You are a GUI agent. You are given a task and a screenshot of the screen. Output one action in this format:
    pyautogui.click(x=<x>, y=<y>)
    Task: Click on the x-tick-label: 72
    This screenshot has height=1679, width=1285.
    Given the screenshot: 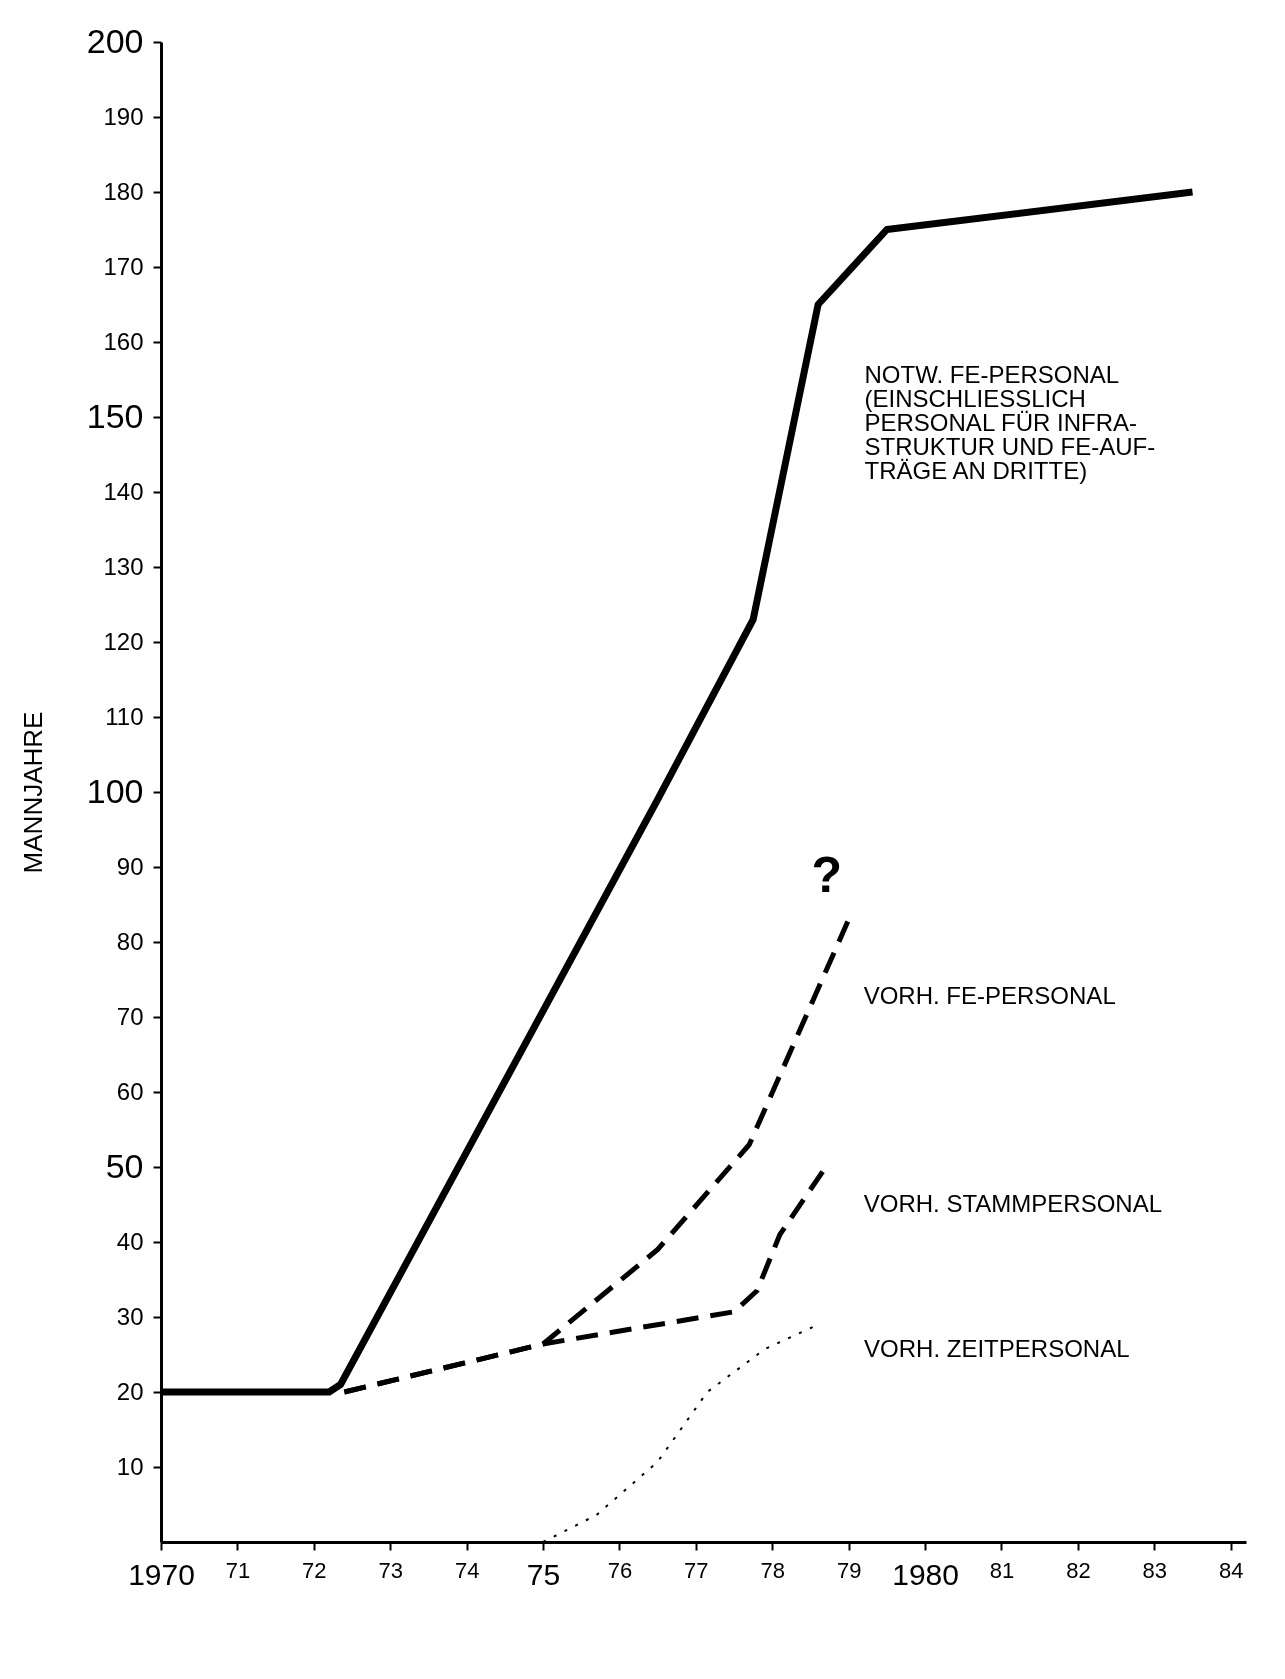 What is the action you would take?
    pyautogui.click(x=314, y=1570)
    